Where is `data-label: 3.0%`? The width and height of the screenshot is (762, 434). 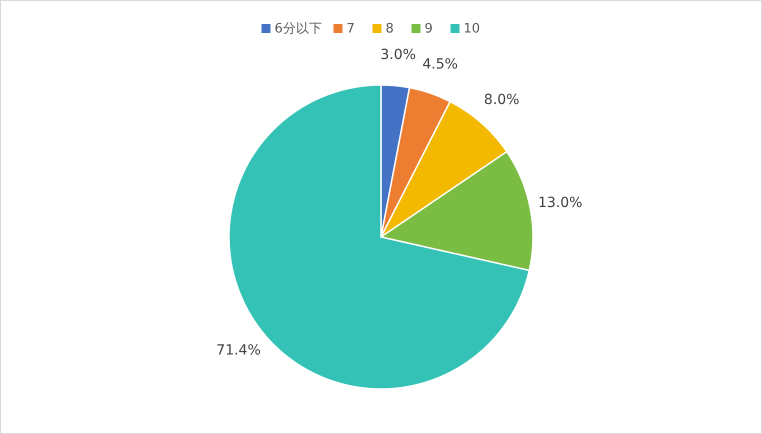
data-label: 3.0% is located at coordinates (398, 55).